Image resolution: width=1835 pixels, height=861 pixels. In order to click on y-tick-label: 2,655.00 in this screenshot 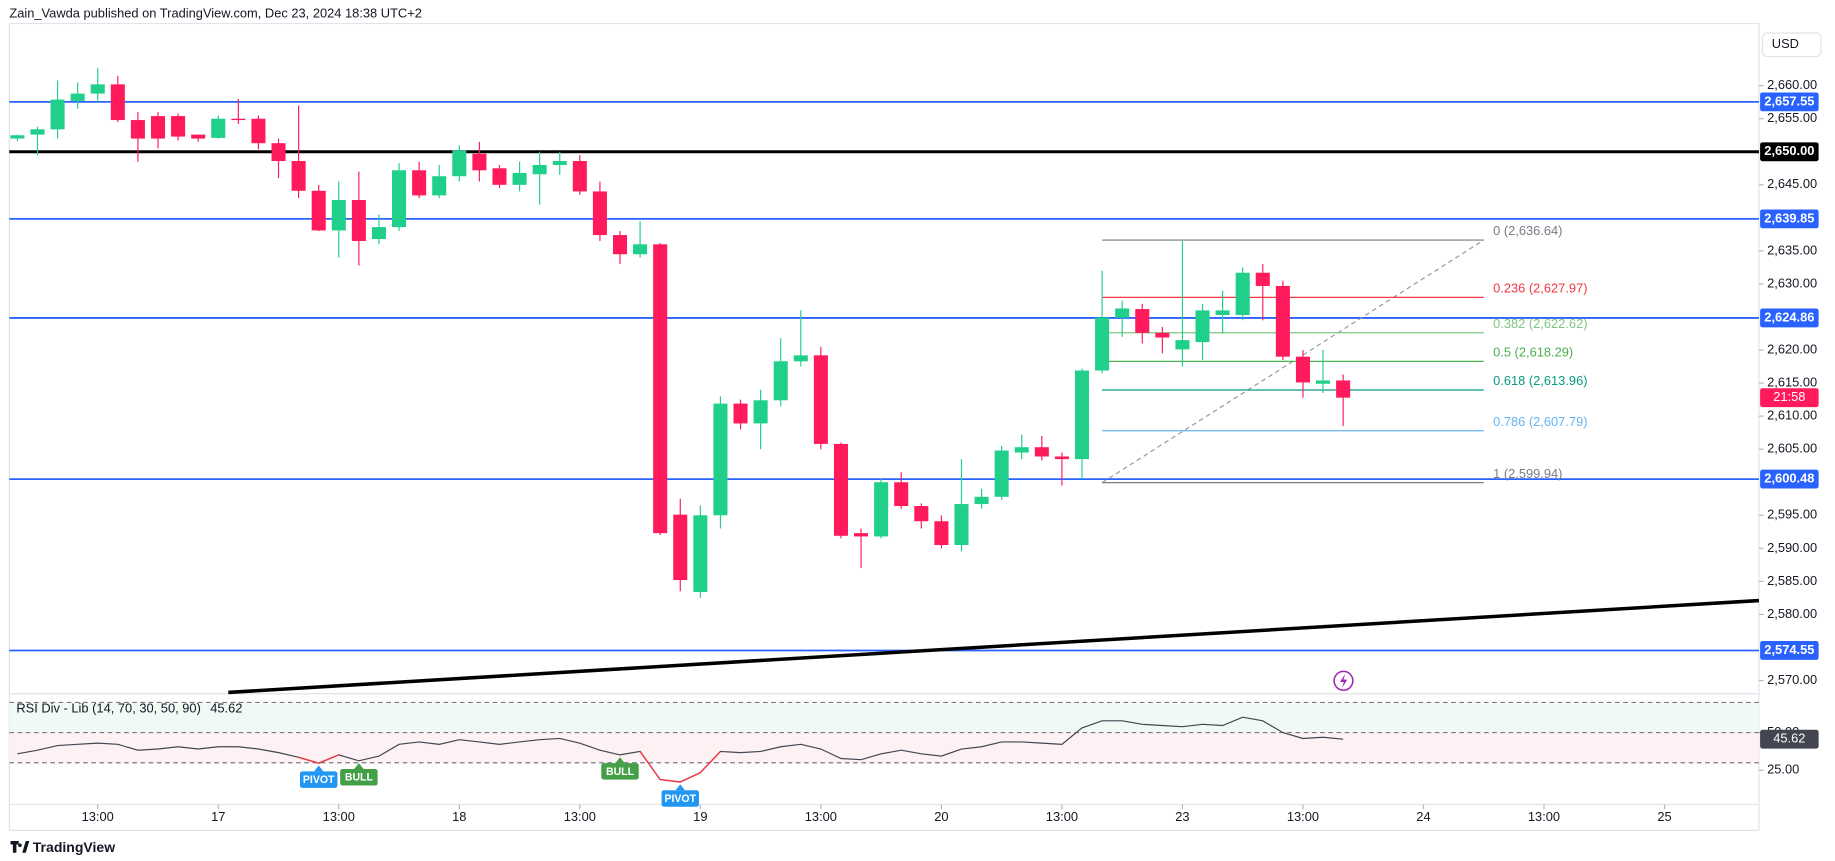, I will do `click(1792, 117)`.